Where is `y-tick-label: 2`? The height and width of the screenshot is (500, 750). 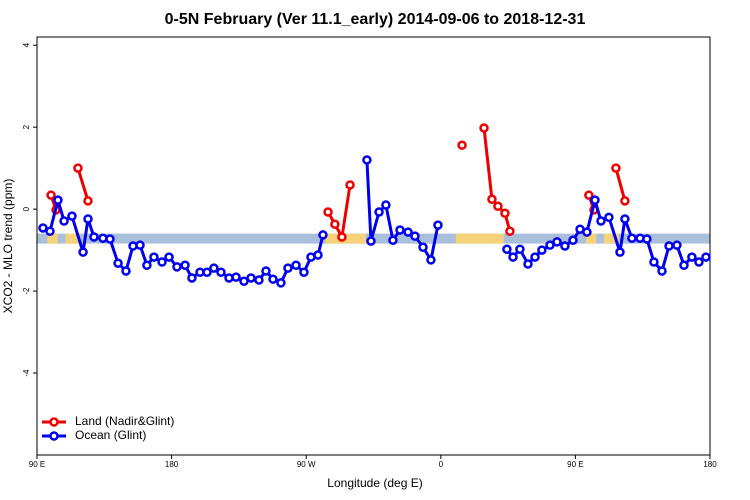
y-tick-label: 2 is located at coordinates (26, 126).